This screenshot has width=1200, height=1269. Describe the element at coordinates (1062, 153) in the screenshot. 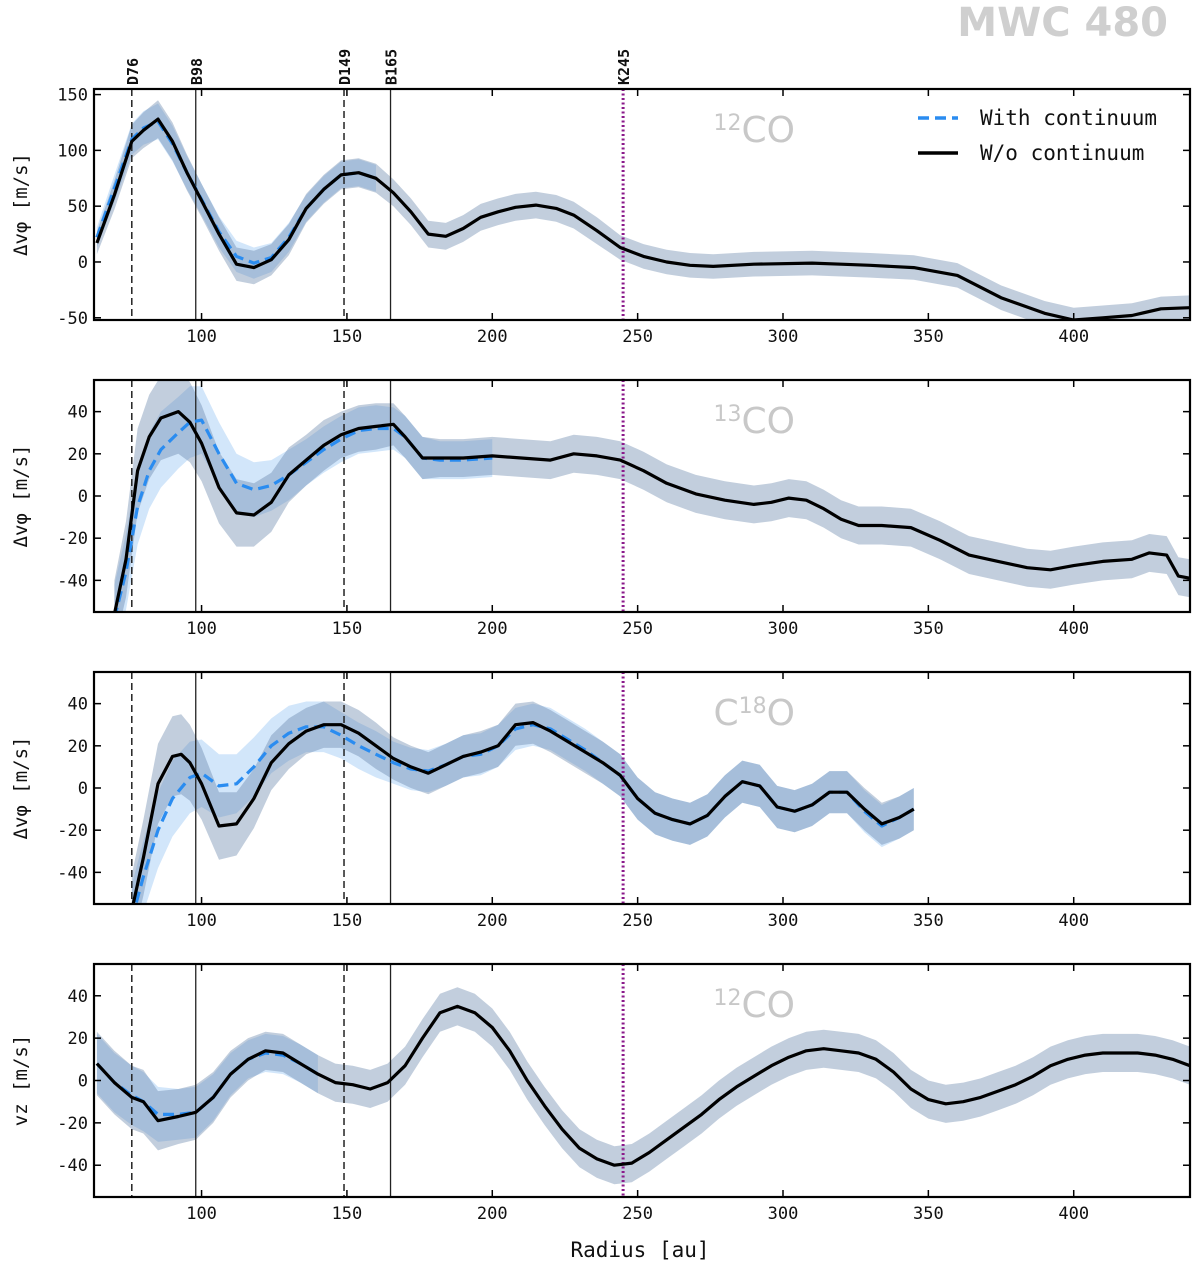

I see `legend-without-continuum-label: W/o continuum` at that location.